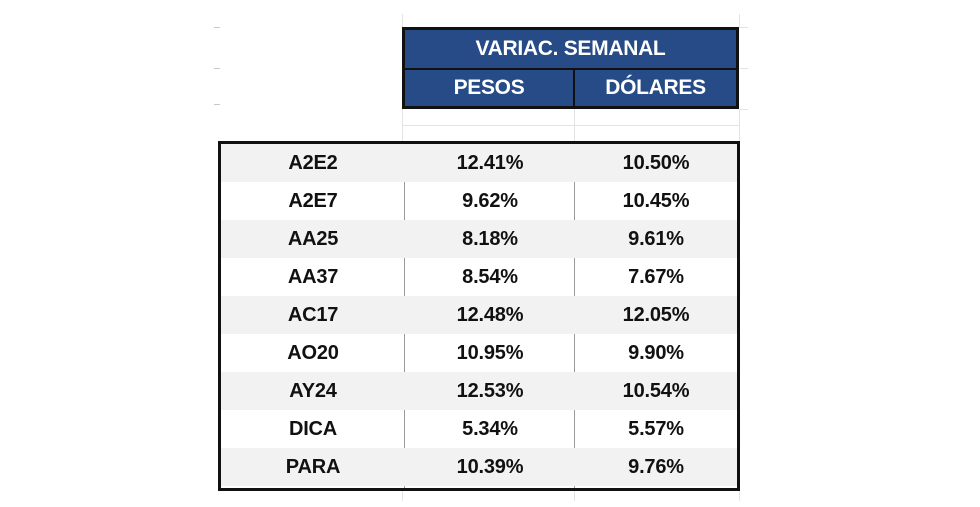 The image size is (980, 507). What do you see at coordinates (313, 390) in the screenshot?
I see `ticker-cell: AY24` at bounding box center [313, 390].